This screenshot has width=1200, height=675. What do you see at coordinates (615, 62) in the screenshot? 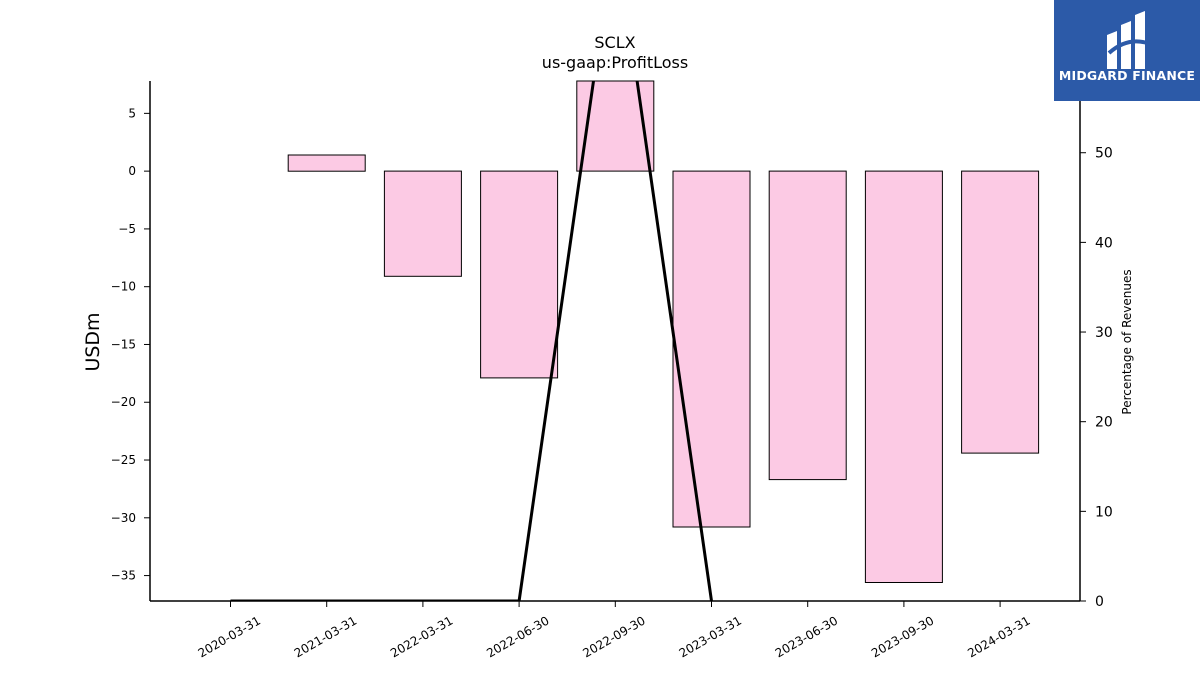
I see `chart-subtitle: us-gaap:ProfitLoss` at bounding box center [615, 62].